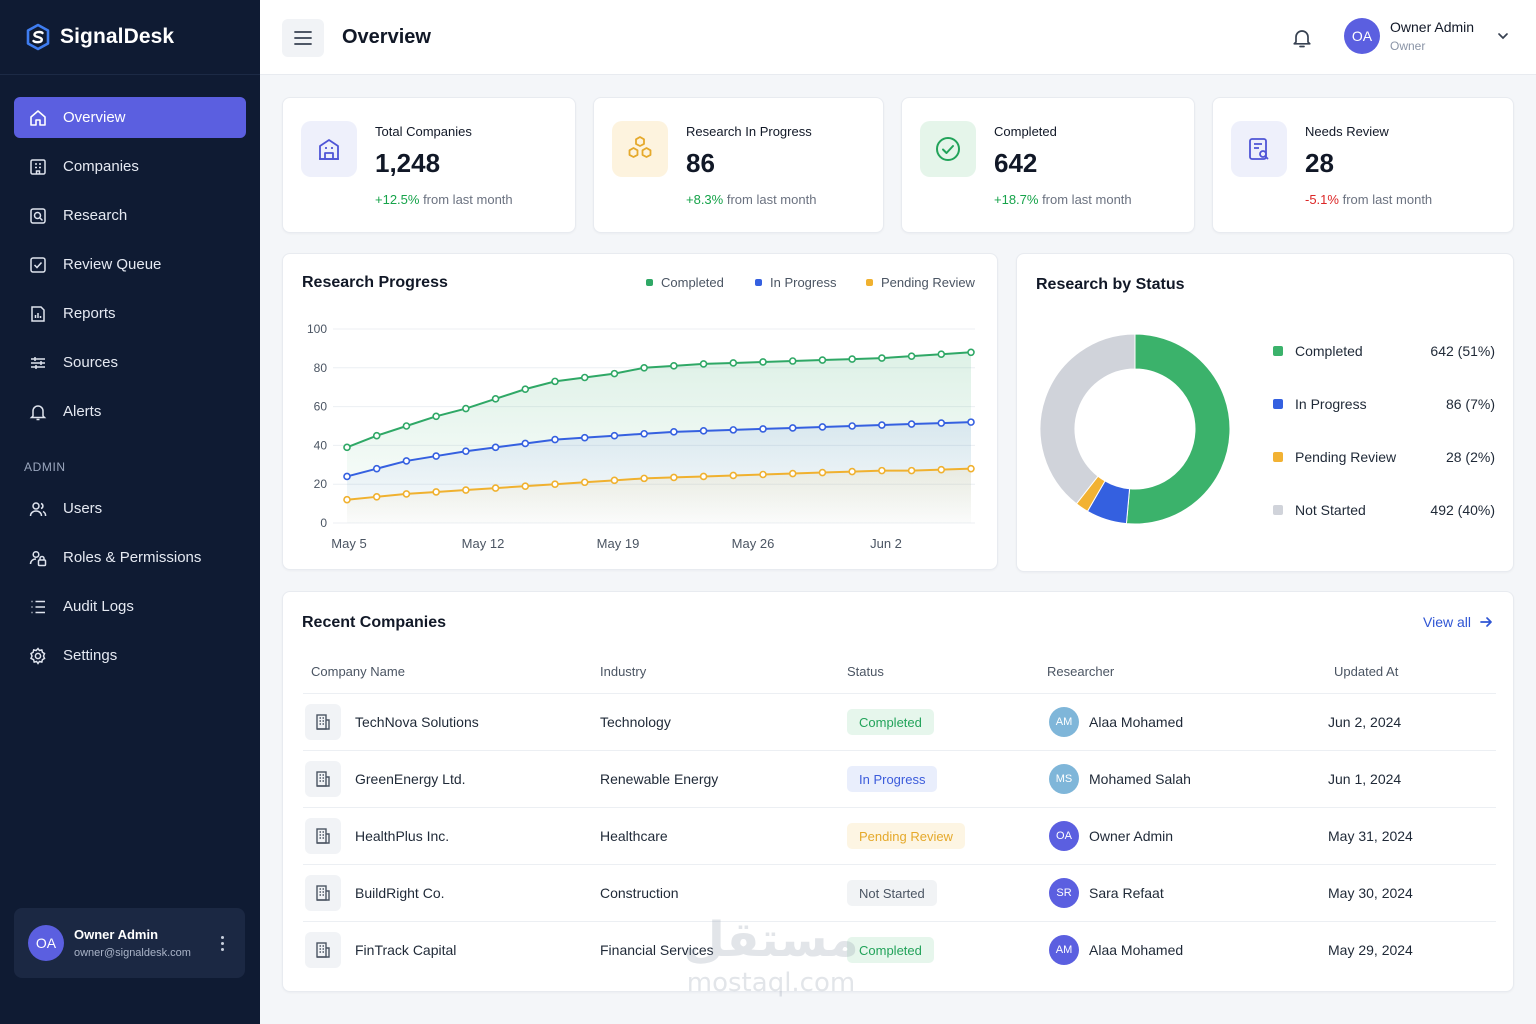  I want to click on sidebar-item-reports: Reports, so click(130, 313).